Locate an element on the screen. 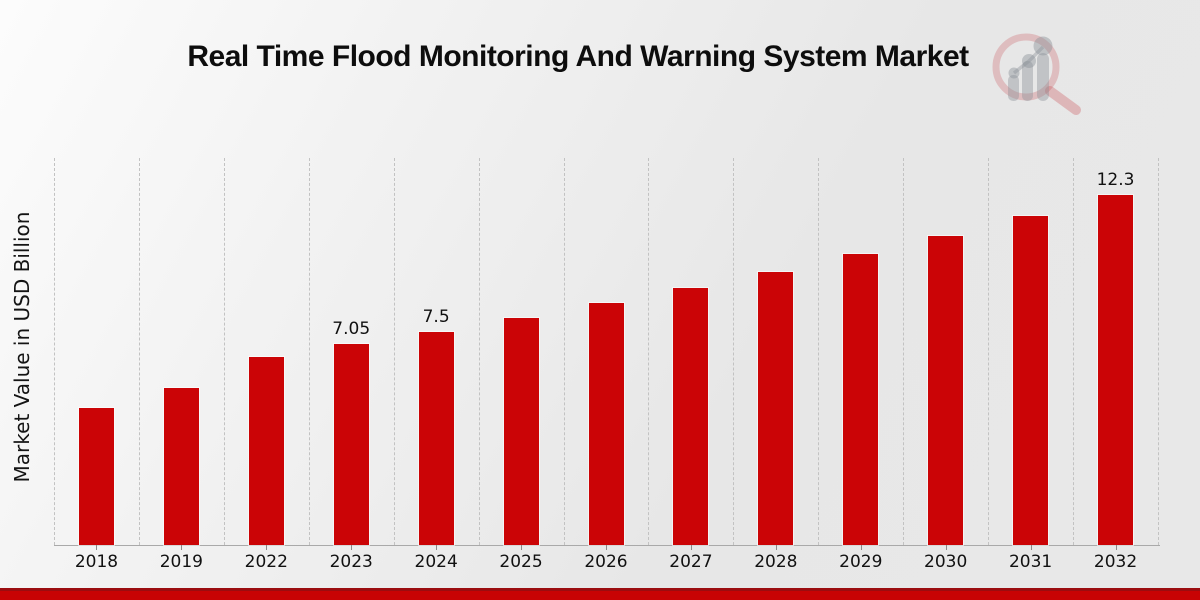  bar-2030 is located at coordinates (946, 390).